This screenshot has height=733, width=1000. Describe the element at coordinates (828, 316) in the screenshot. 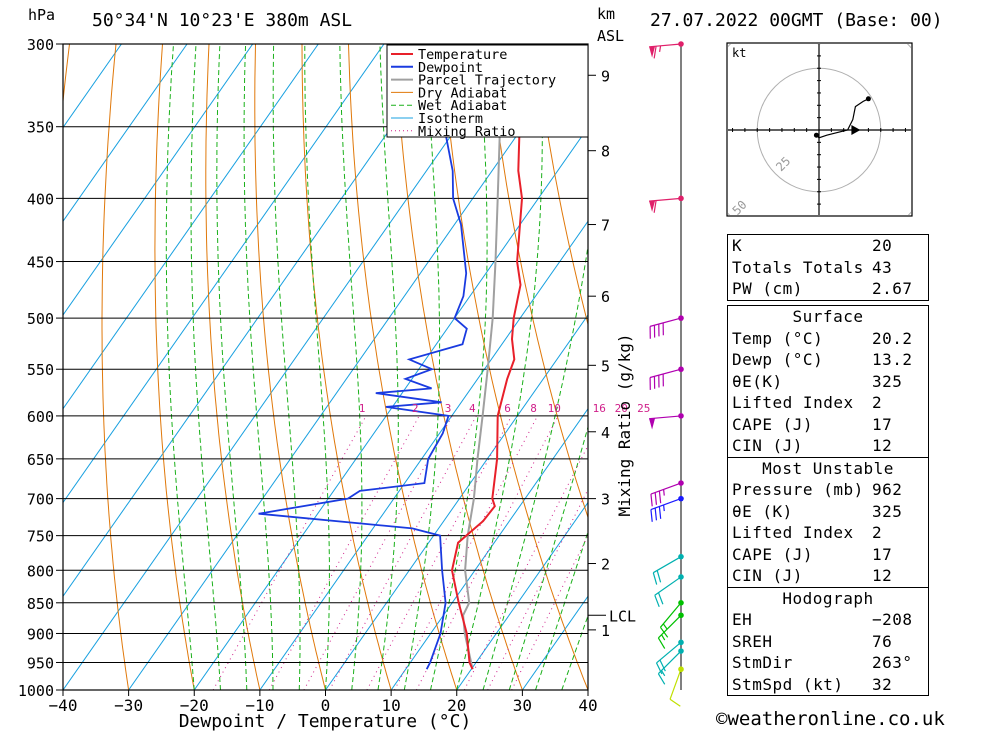

I see `surface-title: Surface` at that location.